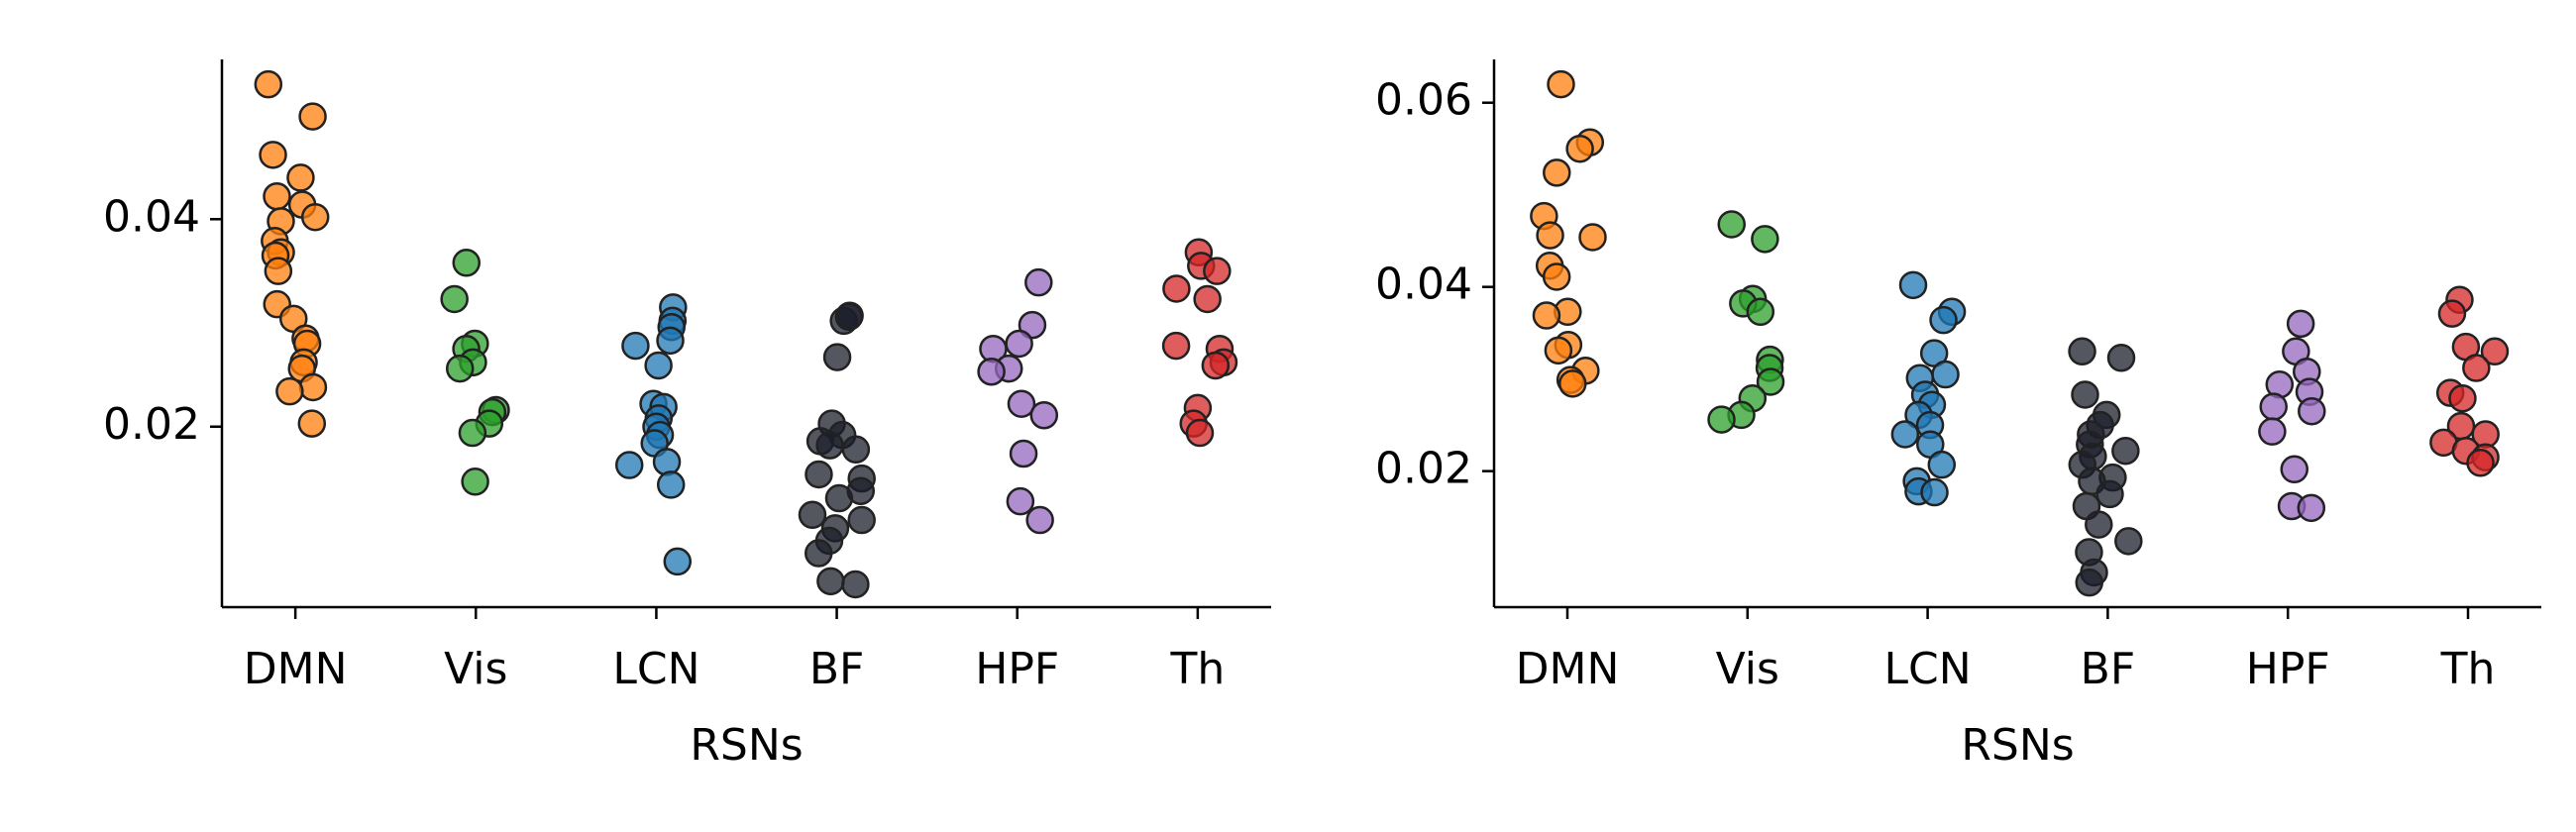  Describe the element at coordinates (1423, 100) in the screenshot. I see `y-tick-label: 0.06` at that location.